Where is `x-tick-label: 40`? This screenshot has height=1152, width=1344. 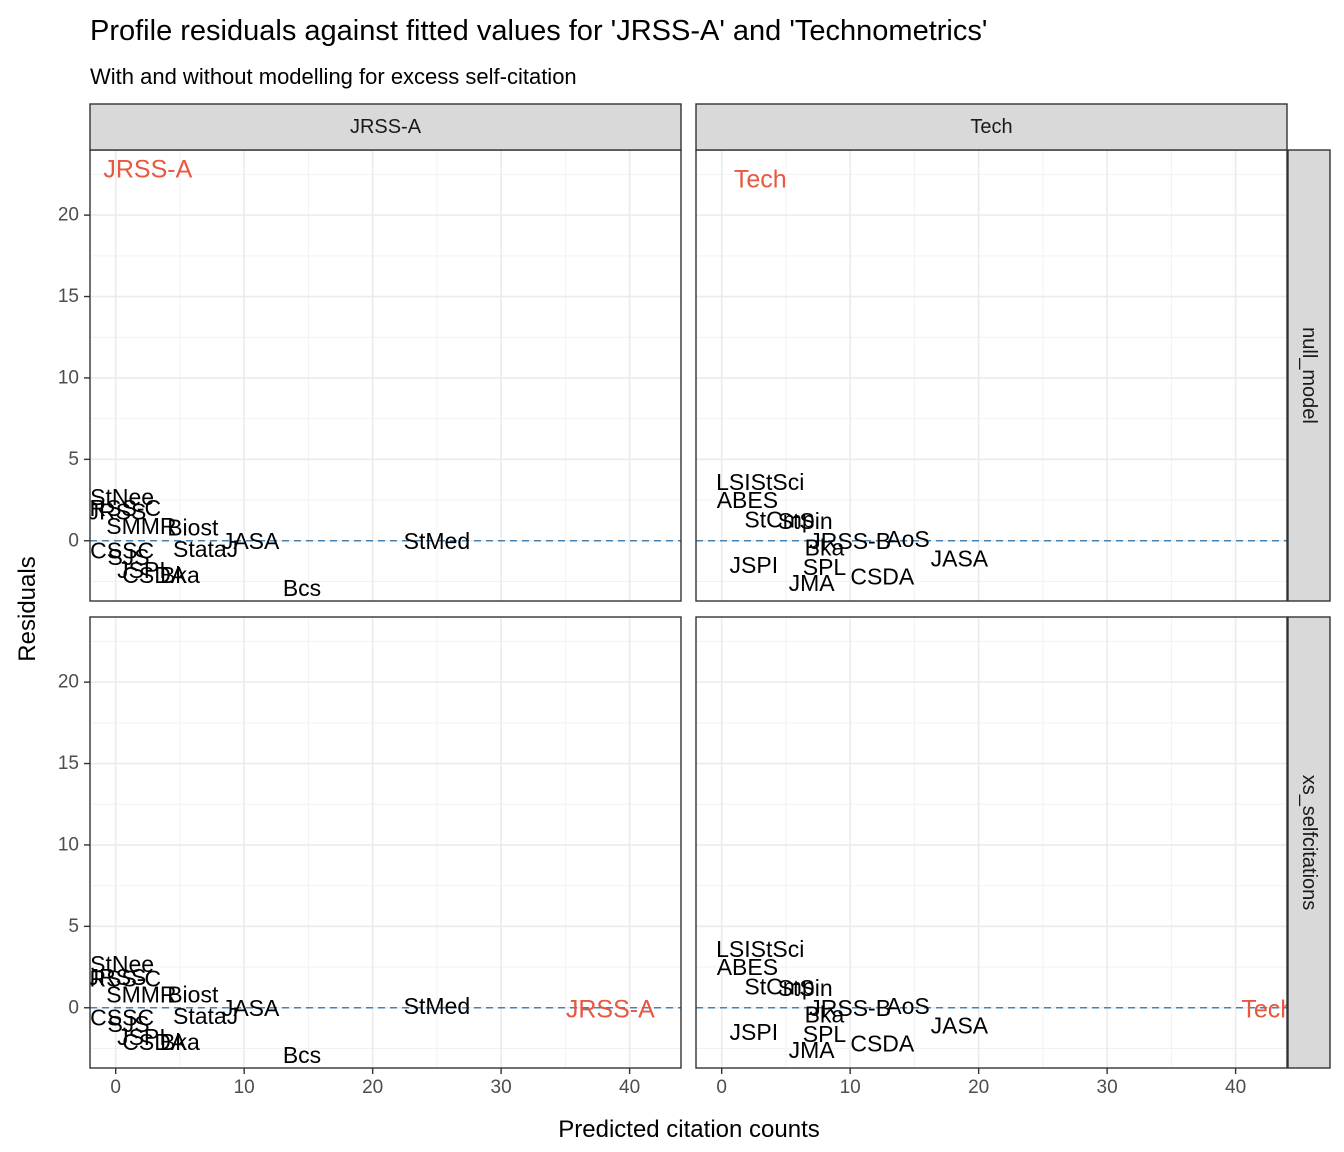 x-tick-label: 40 is located at coordinates (1235, 1087).